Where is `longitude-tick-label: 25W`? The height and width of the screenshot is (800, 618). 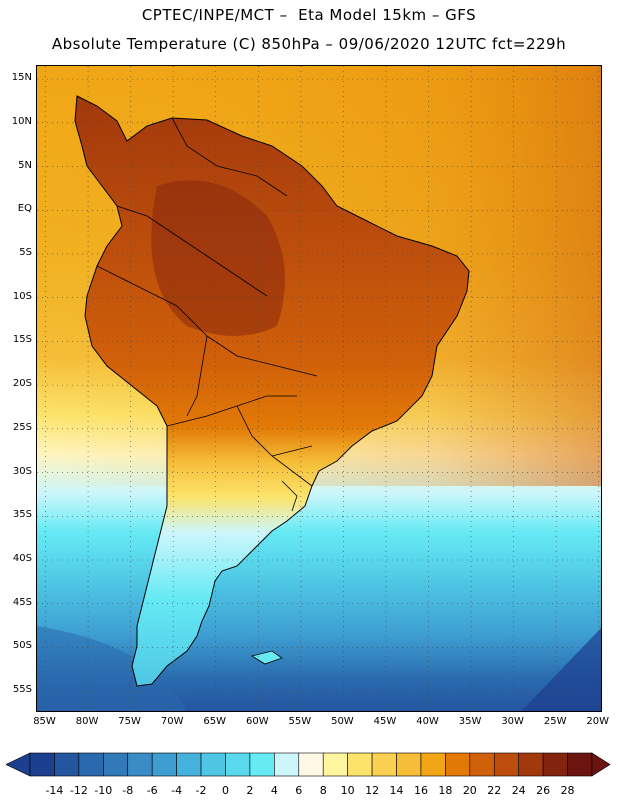 longitude-tick-label: 25W is located at coordinates (555, 721).